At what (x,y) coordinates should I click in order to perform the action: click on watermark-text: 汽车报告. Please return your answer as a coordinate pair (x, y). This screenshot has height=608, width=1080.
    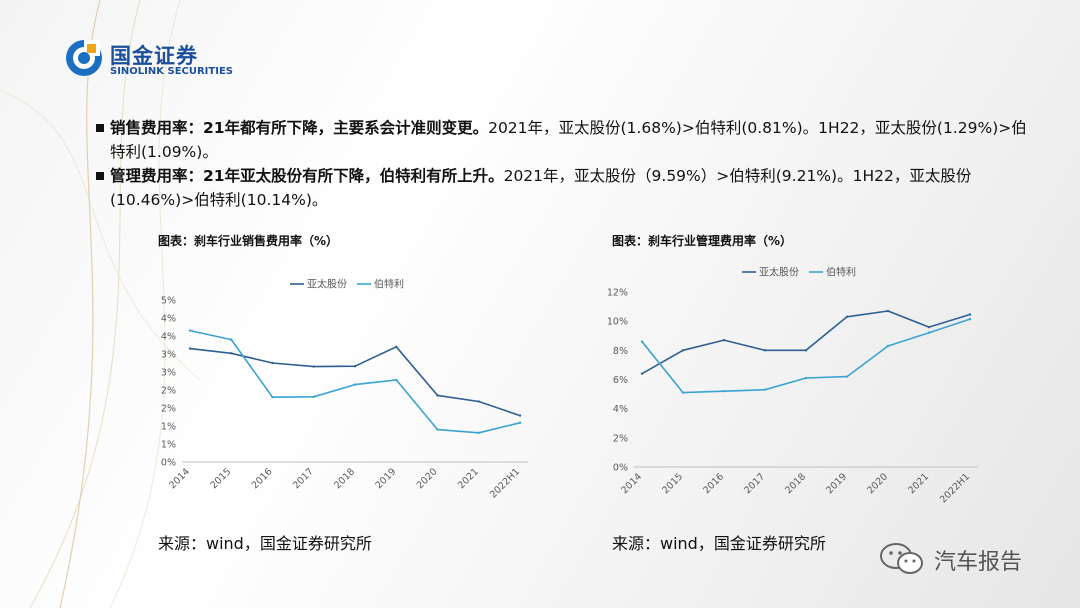
    Looking at the image, I should click on (978, 562).